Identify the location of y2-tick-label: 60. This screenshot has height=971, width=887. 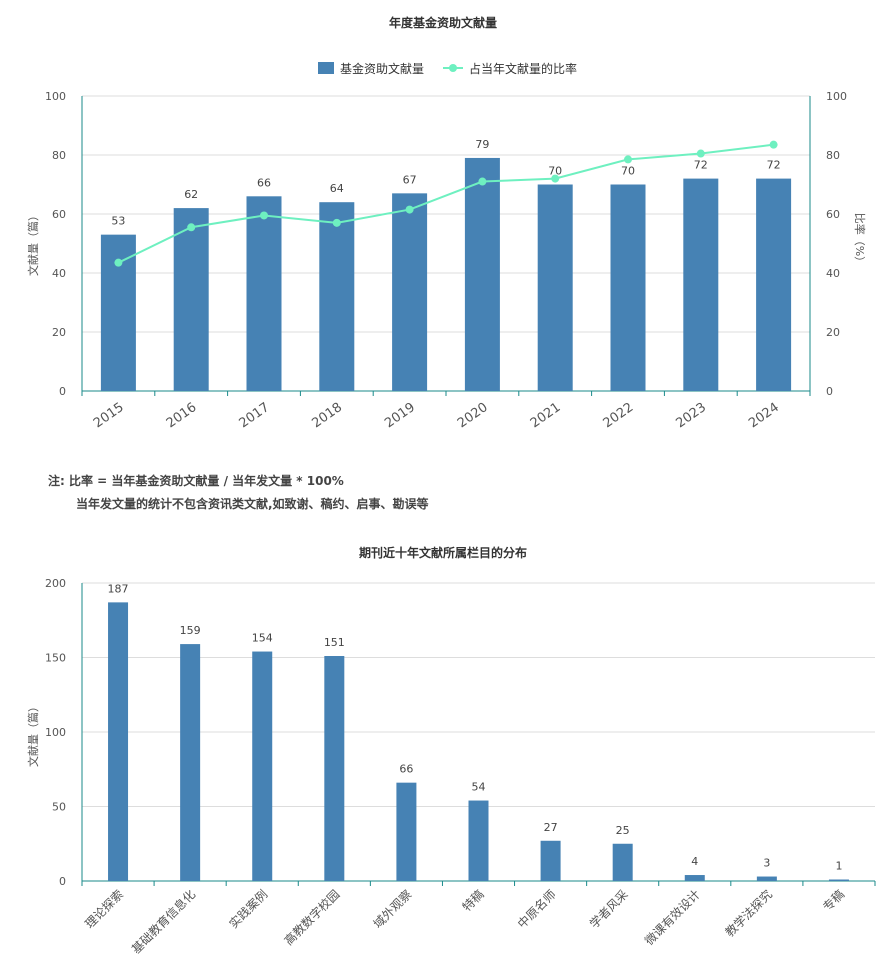
(833, 214).